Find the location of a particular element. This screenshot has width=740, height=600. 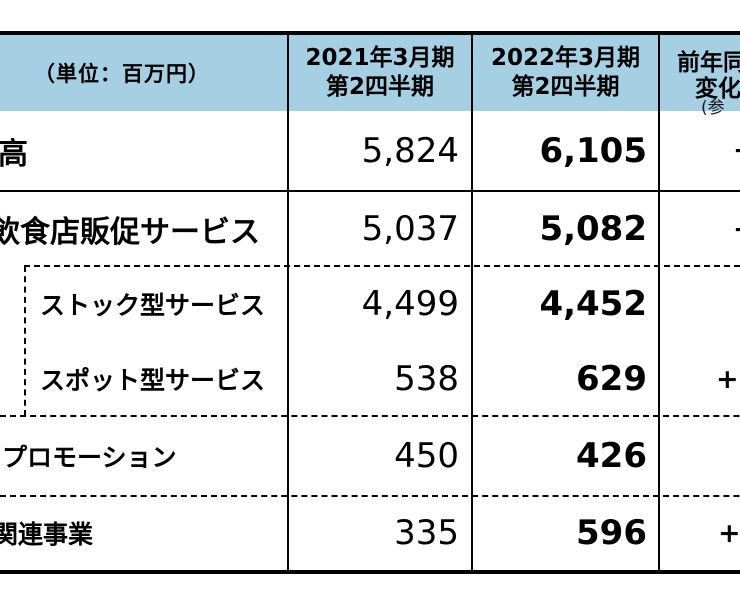

col-header-fy2021: 2021年3月期 第2四半期 is located at coordinates (380, 73).